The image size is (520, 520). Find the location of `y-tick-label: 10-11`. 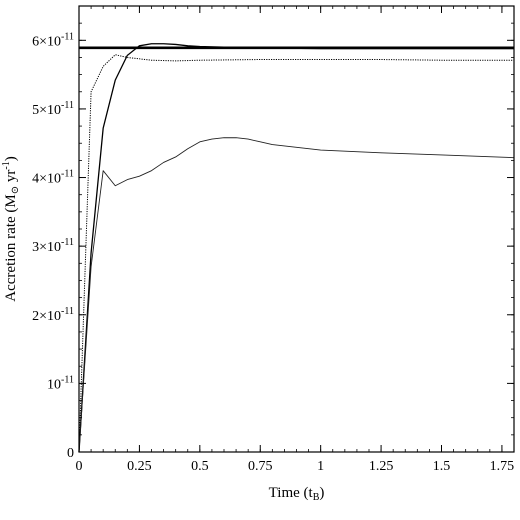

y-tick-label: 10-11 is located at coordinates (60, 383).